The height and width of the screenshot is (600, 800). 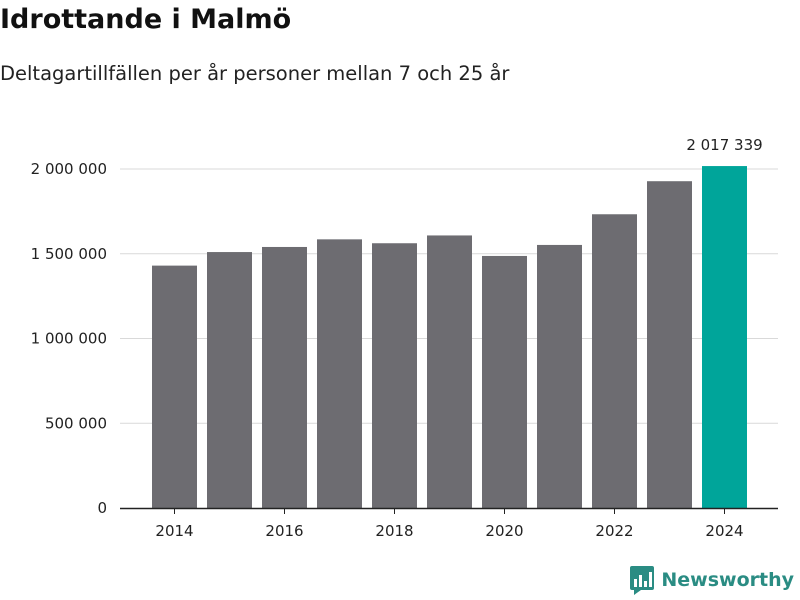 What do you see at coordinates (727, 580) in the screenshot?
I see `brand-name: Newsworthy` at bounding box center [727, 580].